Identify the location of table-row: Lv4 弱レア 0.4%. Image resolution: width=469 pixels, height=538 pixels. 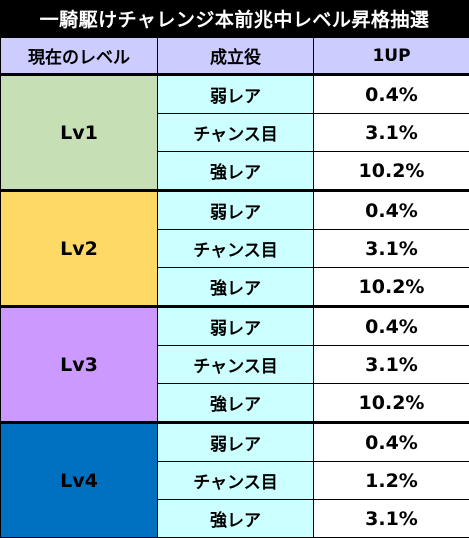
(235, 442).